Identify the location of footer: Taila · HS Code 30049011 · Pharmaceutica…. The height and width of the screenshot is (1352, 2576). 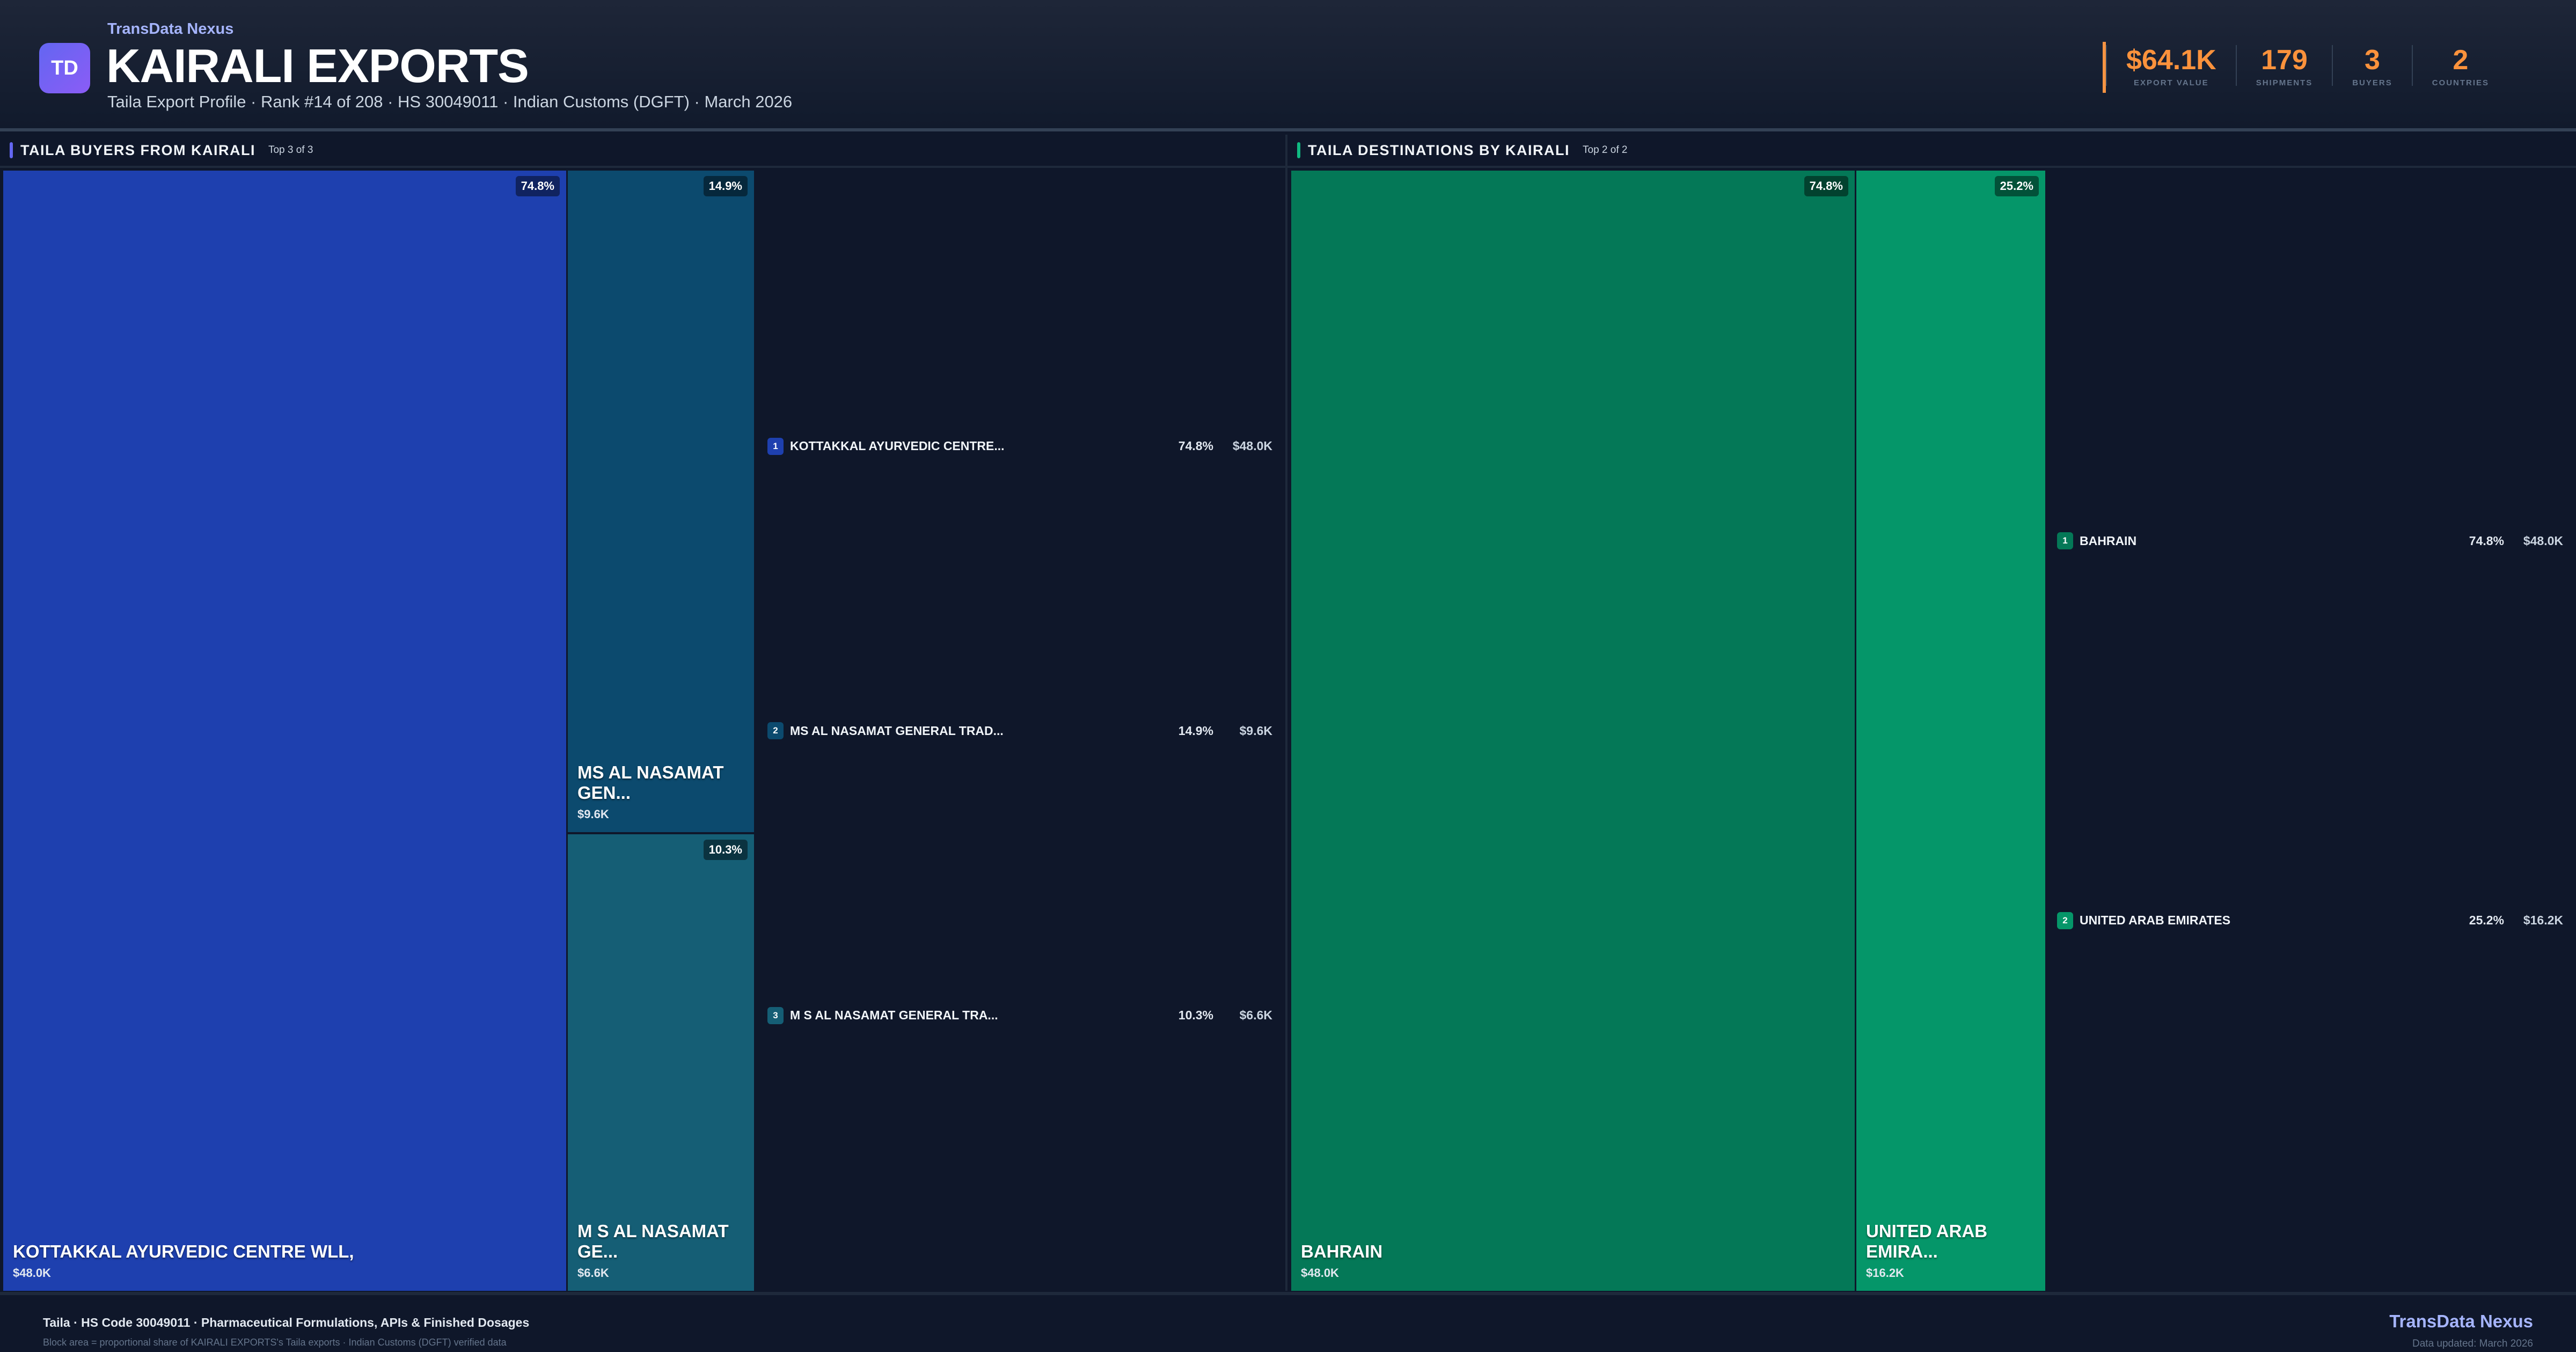
(1288, 1322).